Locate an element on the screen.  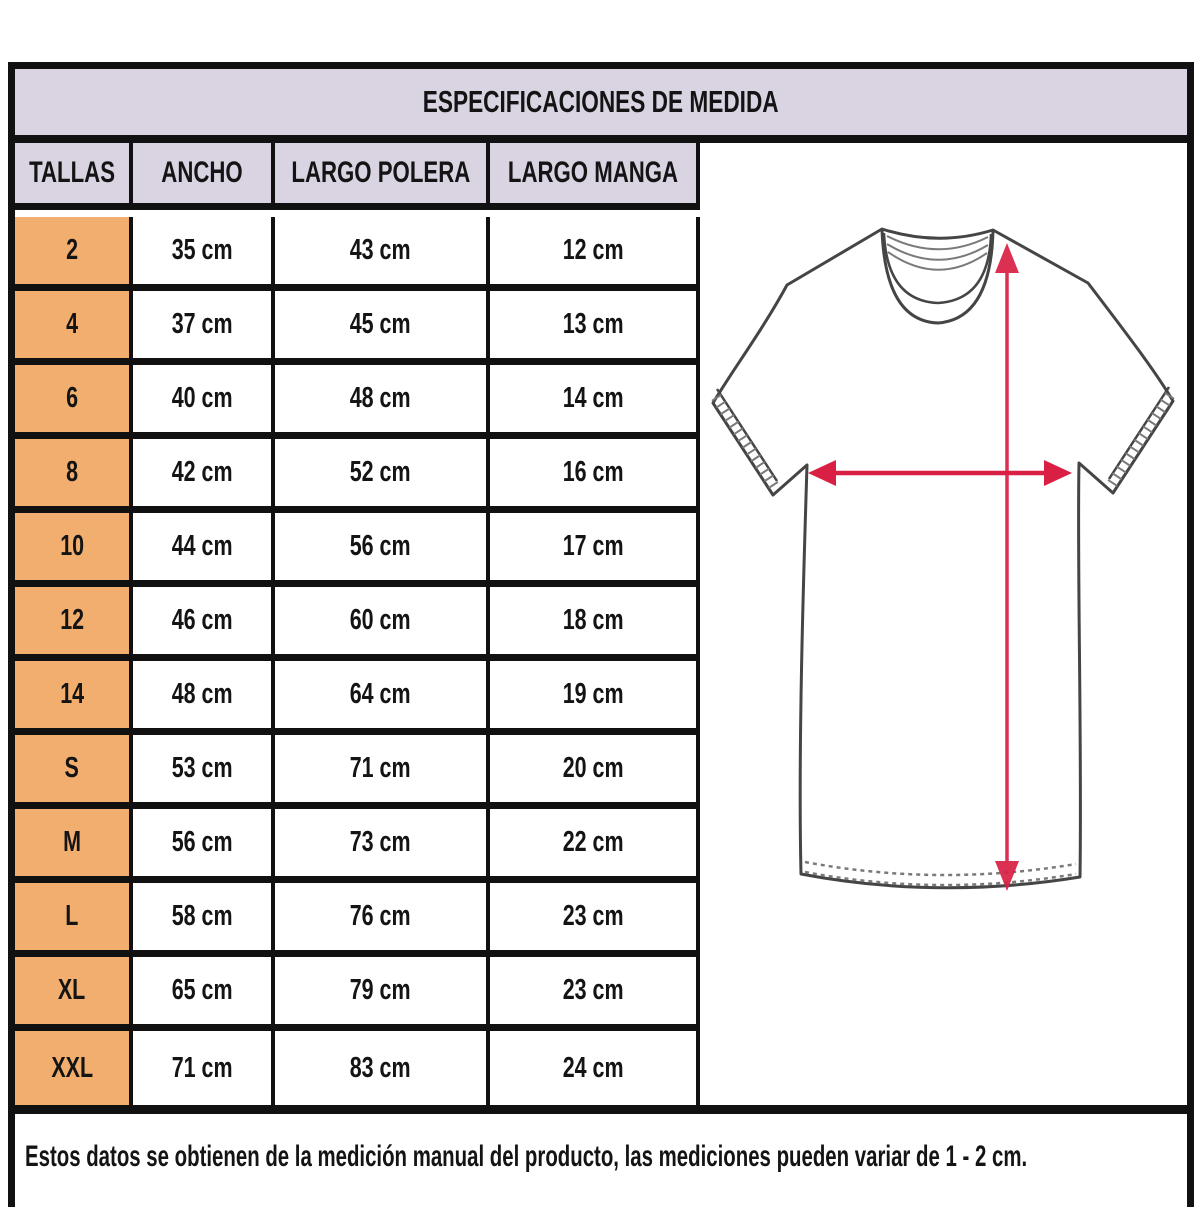
largo-manga-cell: 20 cm is located at coordinates (595, 772).